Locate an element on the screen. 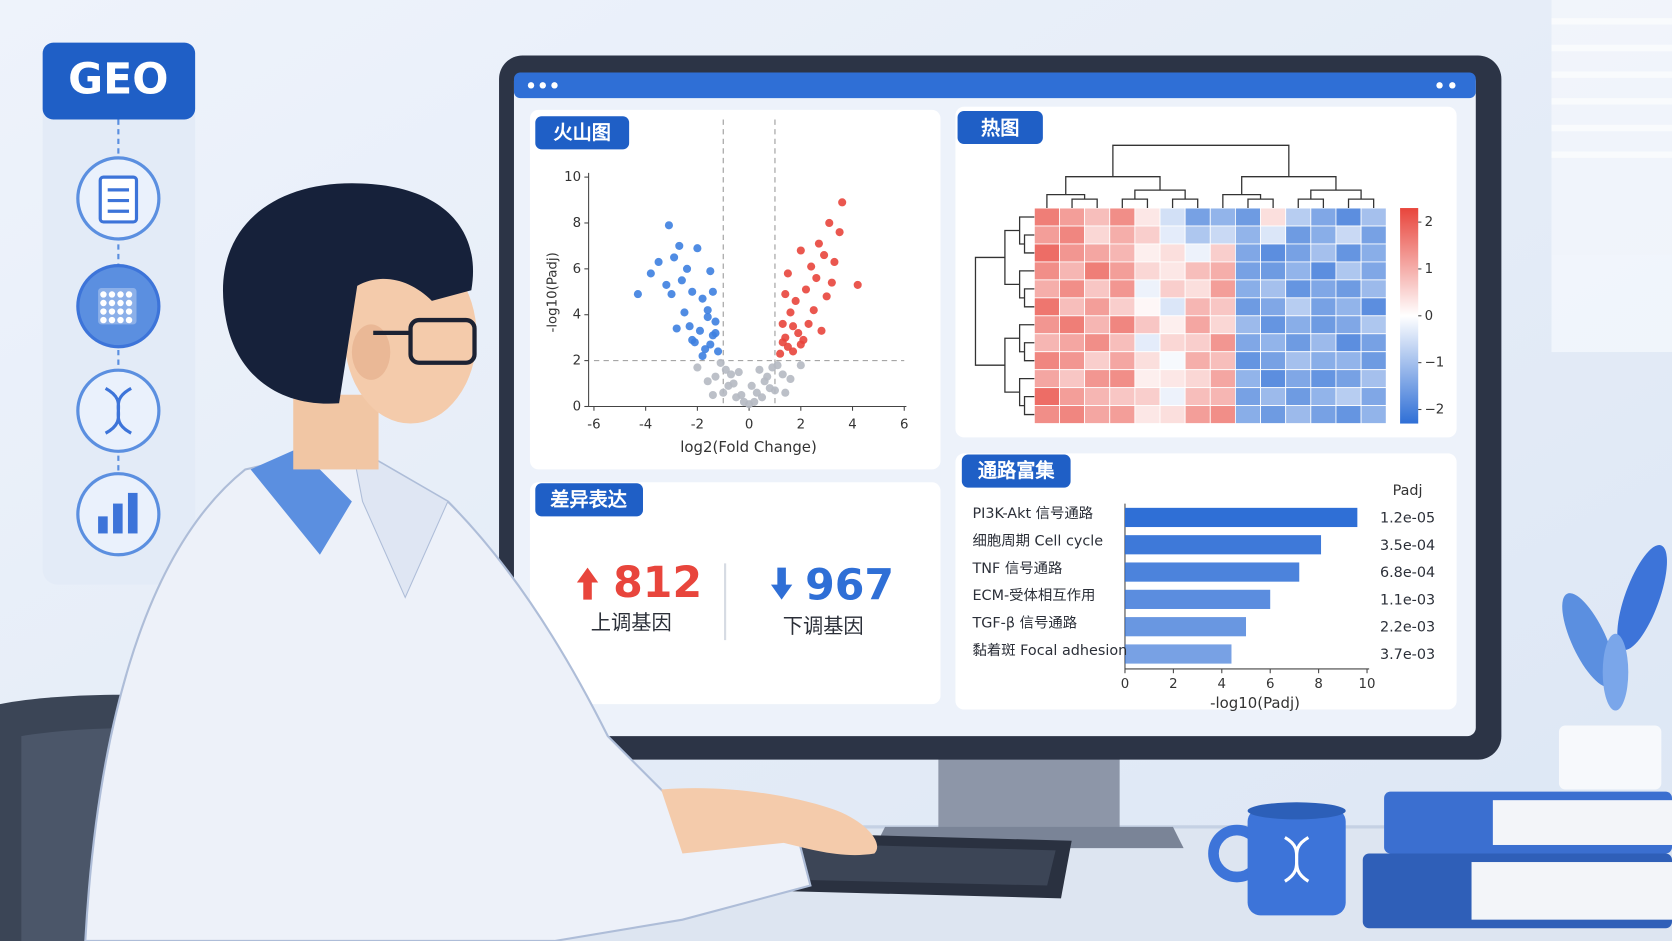 The image size is (1672, 941). x-tick-label: 6 is located at coordinates (1270, 684).